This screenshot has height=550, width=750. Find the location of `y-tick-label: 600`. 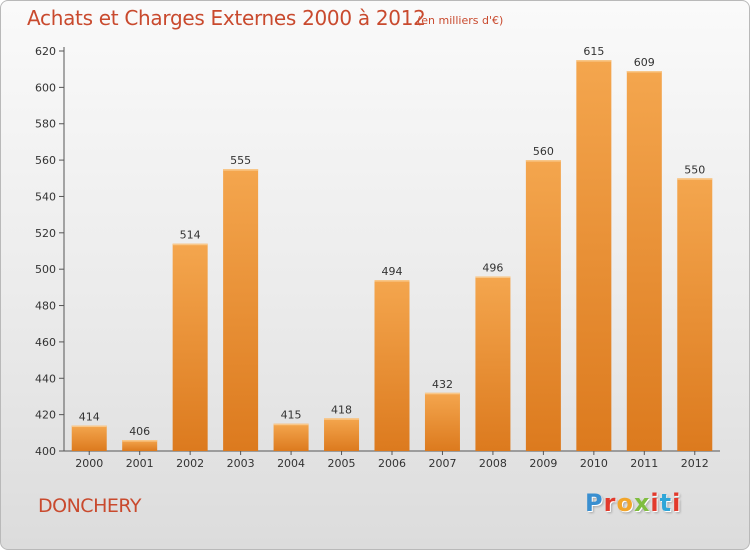

y-tick-label: 600 is located at coordinates (45, 87).